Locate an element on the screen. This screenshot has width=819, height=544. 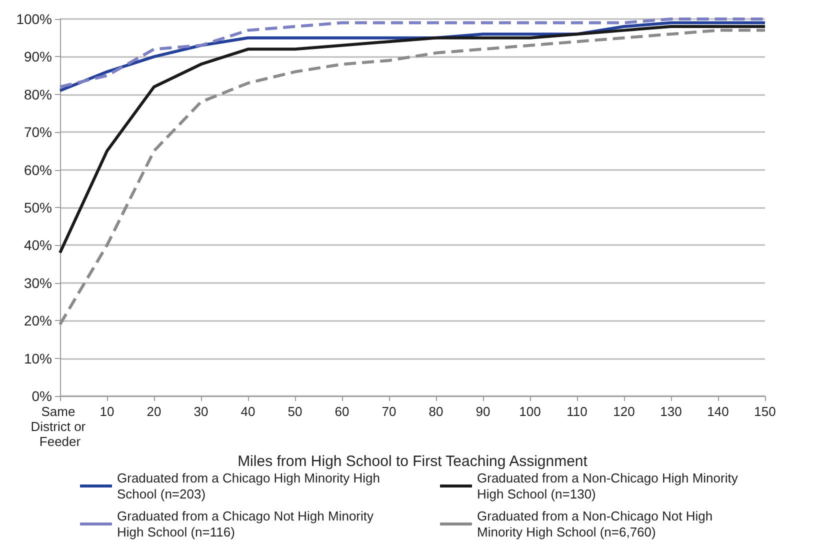
y-tick-label: 90% is located at coordinates (38, 56).